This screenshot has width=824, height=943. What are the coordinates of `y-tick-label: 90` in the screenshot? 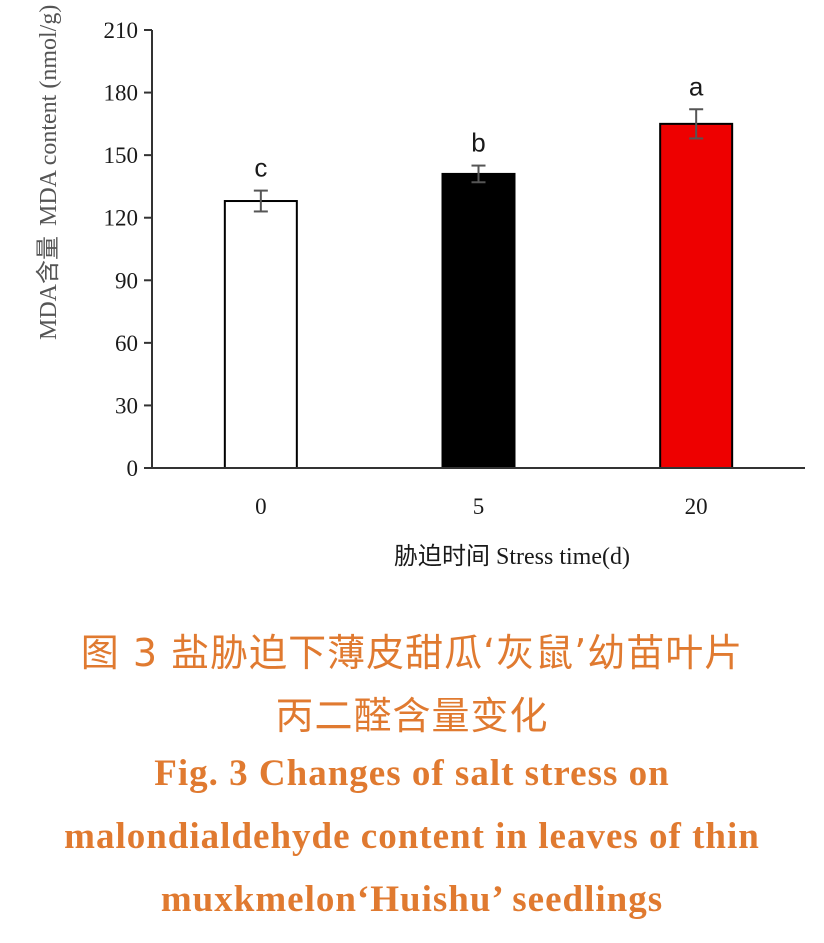 It's located at (126, 280).